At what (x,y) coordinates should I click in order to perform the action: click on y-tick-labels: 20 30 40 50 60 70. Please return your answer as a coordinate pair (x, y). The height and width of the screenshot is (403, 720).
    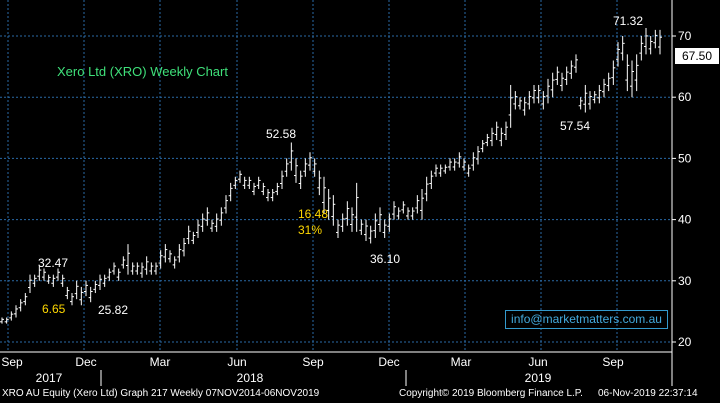
    Looking at the image, I should click on (682, 189).